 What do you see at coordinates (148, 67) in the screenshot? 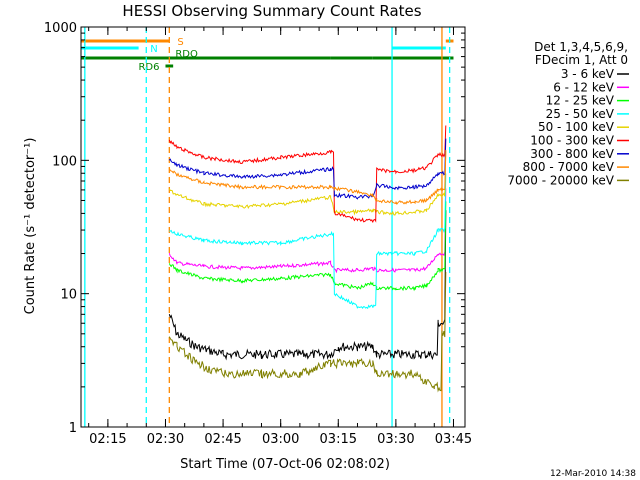
I see `flag-label-rd6: RD6` at bounding box center [148, 67].